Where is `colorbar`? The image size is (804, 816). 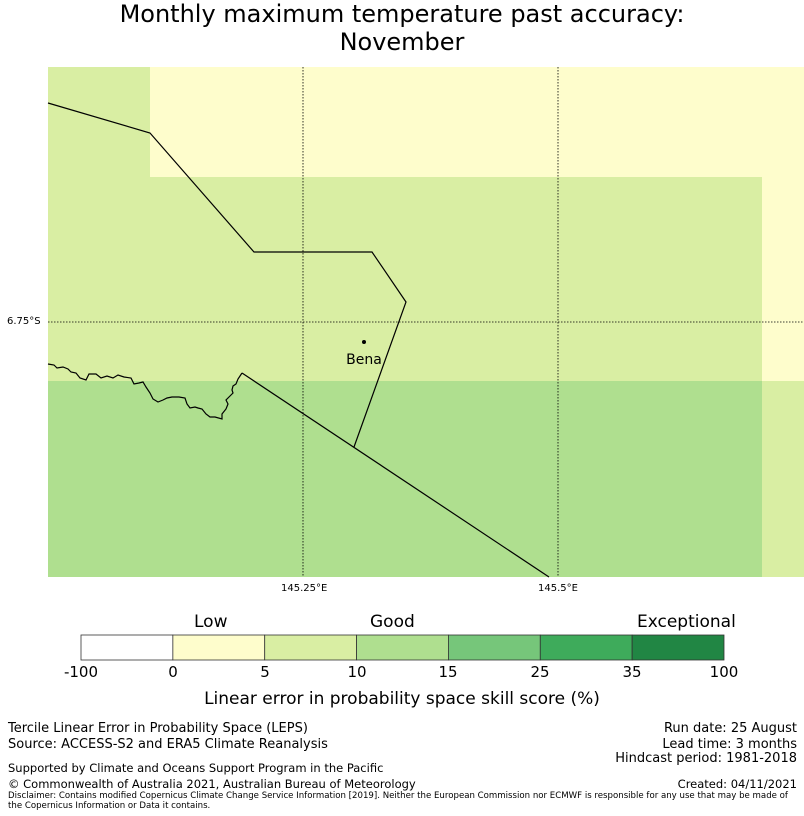
colorbar is located at coordinates (402, 647).